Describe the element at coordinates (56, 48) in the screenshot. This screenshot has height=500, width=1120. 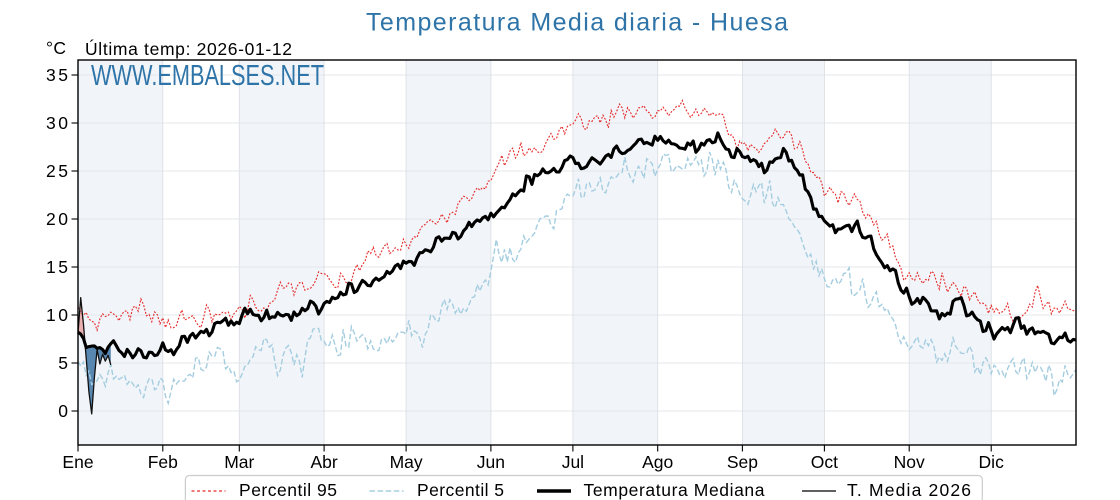
I see `svg-text: °C` at that location.